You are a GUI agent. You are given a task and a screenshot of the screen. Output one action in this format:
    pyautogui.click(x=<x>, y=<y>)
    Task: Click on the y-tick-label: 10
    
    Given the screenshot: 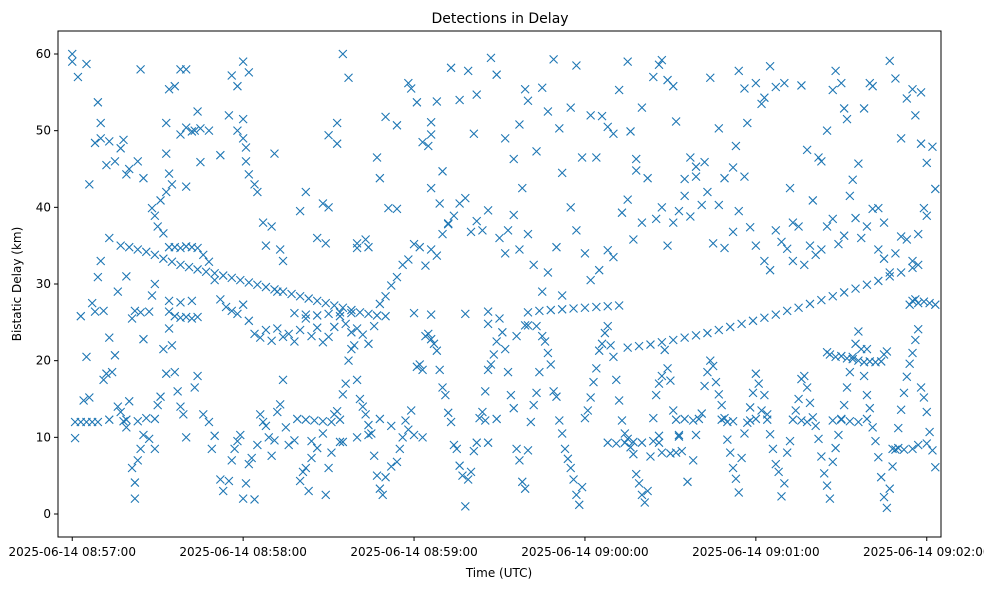 What is the action you would take?
    pyautogui.click(x=43, y=437)
    